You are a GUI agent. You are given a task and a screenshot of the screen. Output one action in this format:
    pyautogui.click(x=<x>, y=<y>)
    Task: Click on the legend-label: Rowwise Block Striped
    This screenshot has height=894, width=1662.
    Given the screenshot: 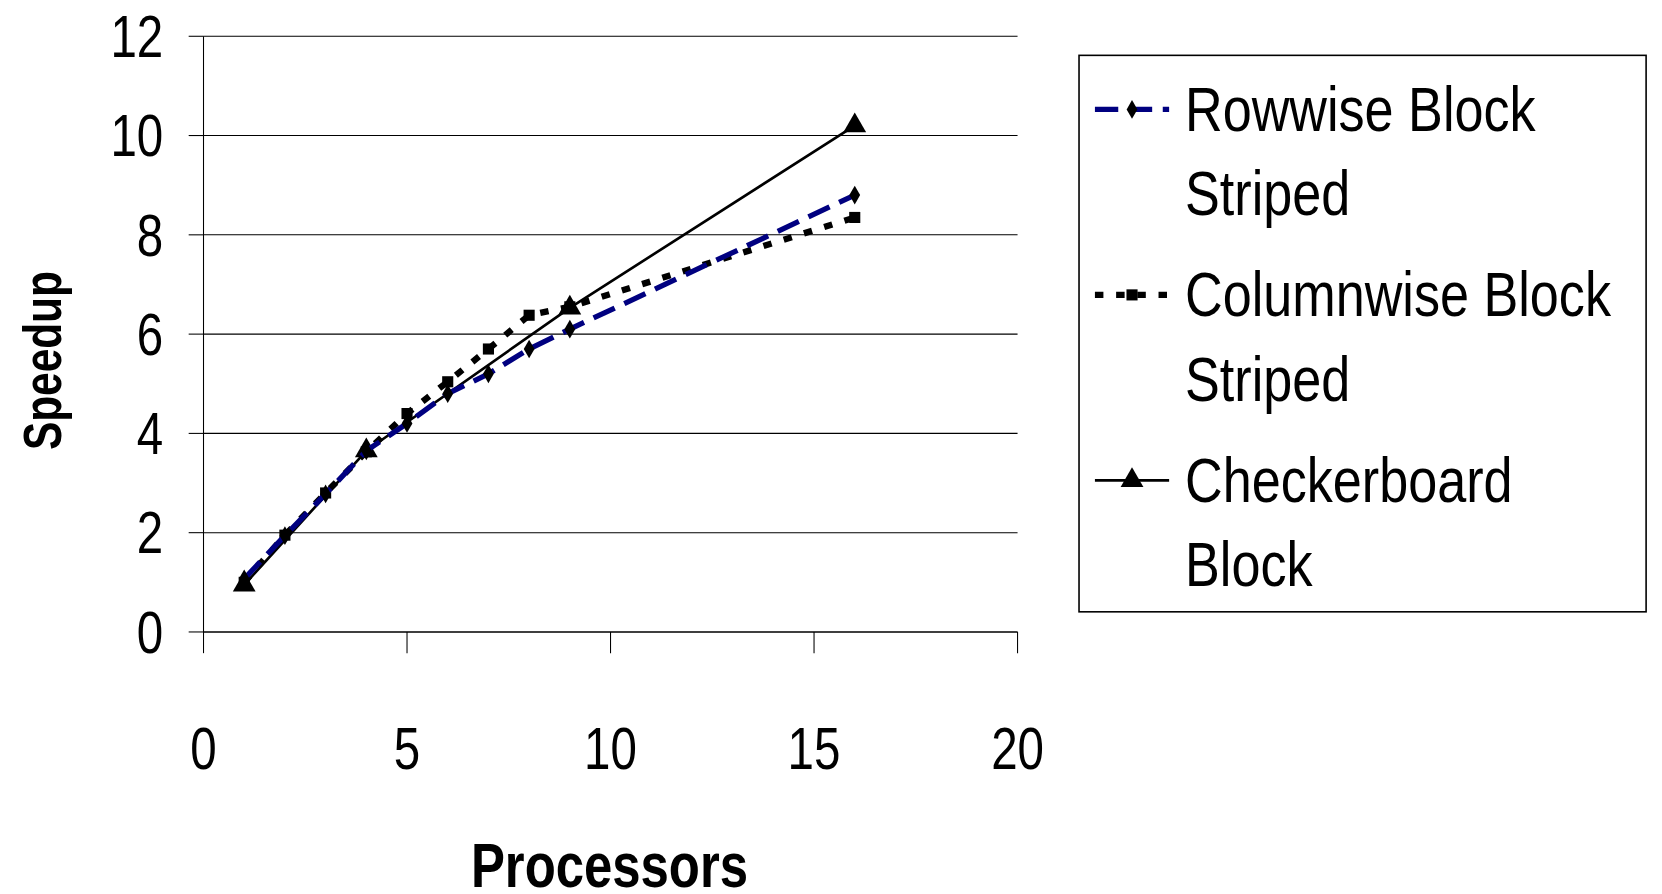 What is the action you would take?
    pyautogui.click(x=1361, y=150)
    